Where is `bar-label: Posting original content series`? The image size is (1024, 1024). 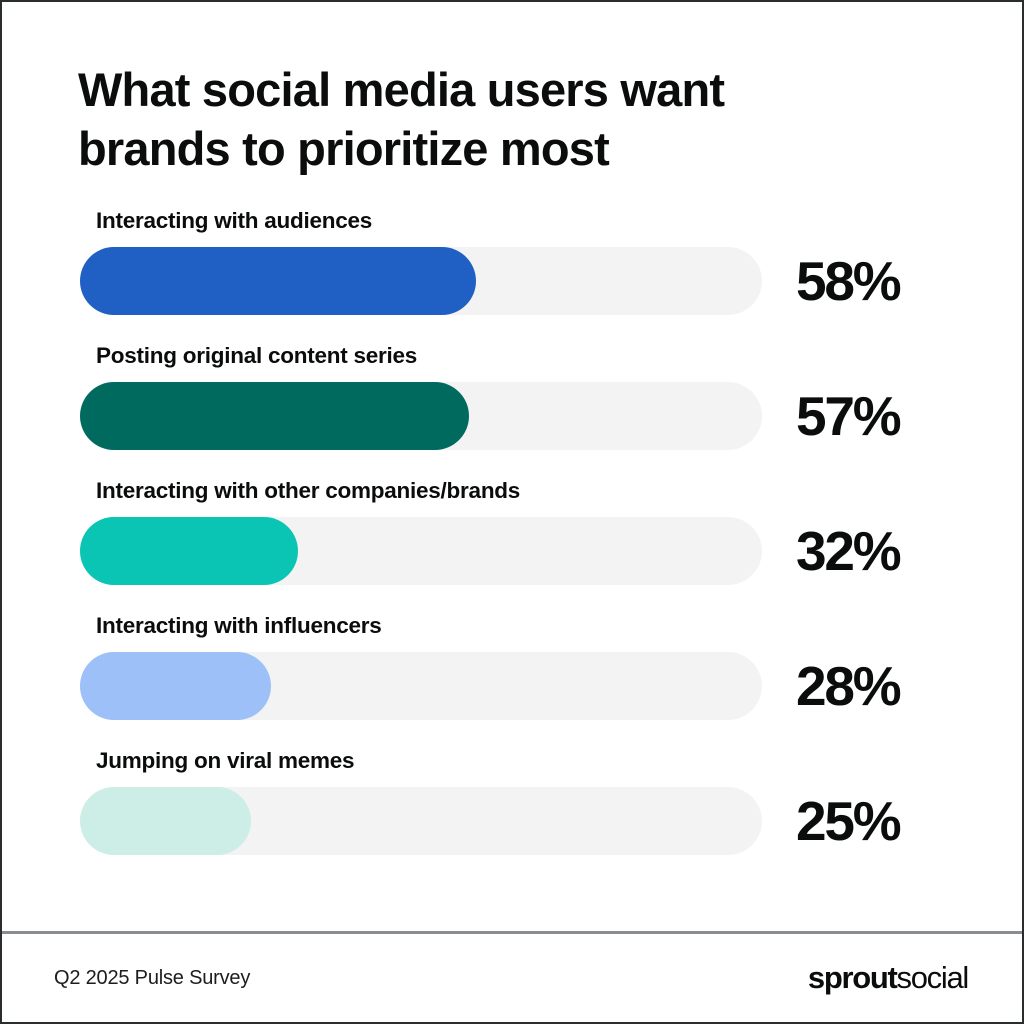
bar-label: Posting original content series is located at coordinates (257, 356).